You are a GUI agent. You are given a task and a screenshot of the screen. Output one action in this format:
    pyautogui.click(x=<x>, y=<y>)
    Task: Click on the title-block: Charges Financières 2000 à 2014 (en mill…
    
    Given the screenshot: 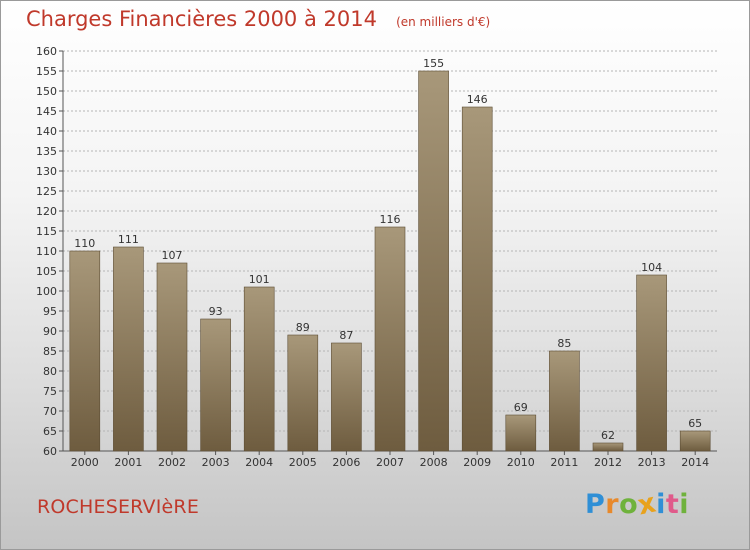 What is the action you would take?
    pyautogui.click(x=258, y=19)
    